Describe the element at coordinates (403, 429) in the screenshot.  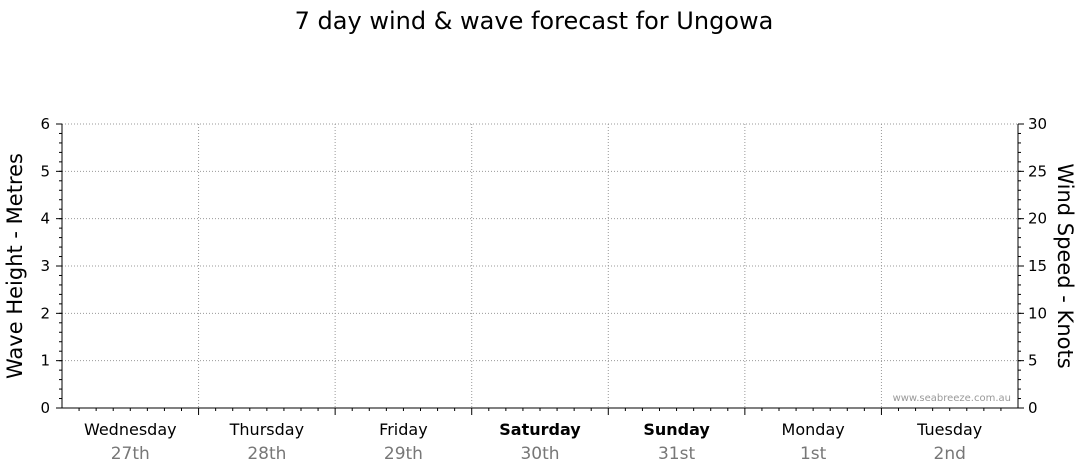
I see `day-label: Friday` at that location.